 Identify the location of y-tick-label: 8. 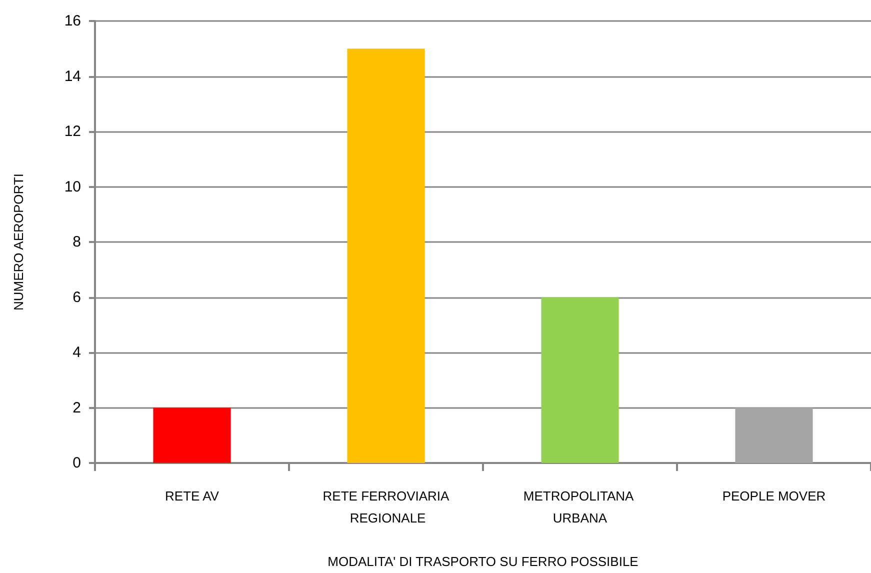
(76, 242).